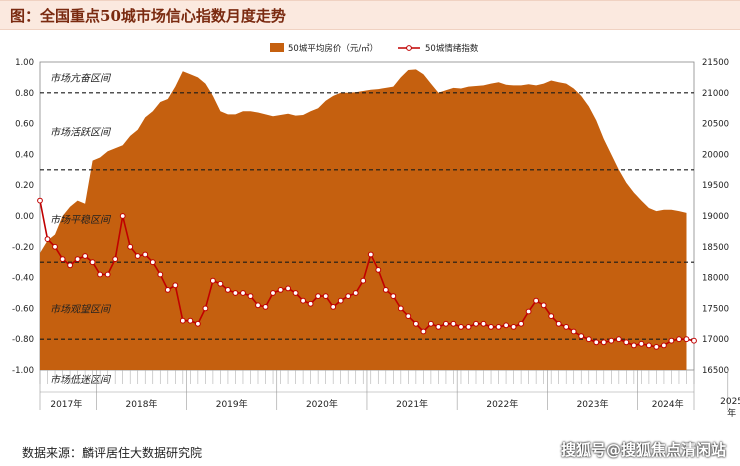 The height and width of the screenshot is (466, 740). I want to click on right-tick-label: 16500, so click(715, 371).